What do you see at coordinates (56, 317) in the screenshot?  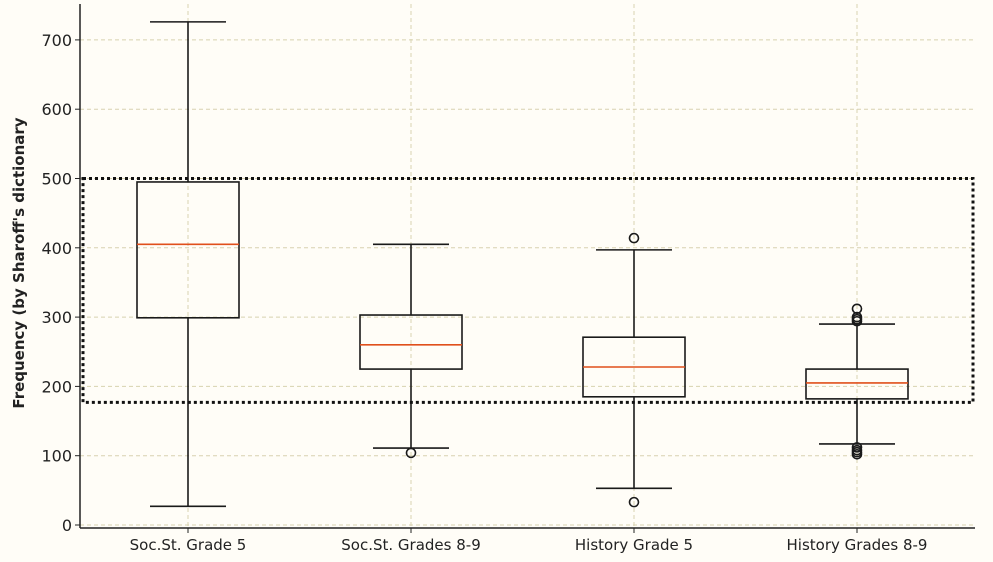 I see `y-tick-label: 300` at bounding box center [56, 317].